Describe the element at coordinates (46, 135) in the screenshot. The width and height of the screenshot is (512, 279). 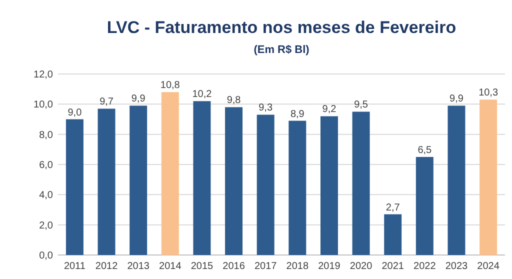
I see `y-tick-label: 8,0` at that location.